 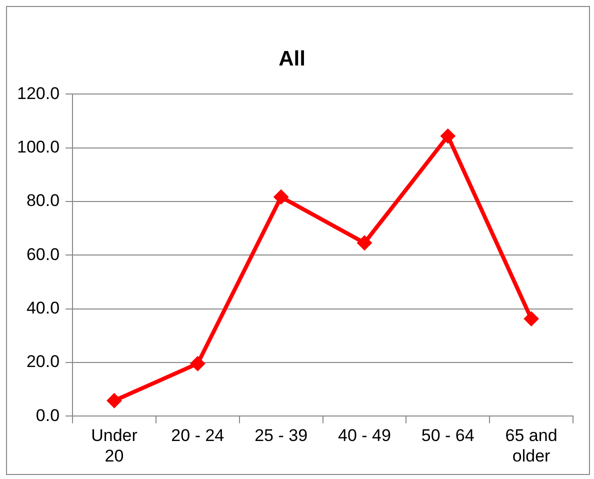 What do you see at coordinates (292, 58) in the screenshot?
I see `chart-title: All` at bounding box center [292, 58].